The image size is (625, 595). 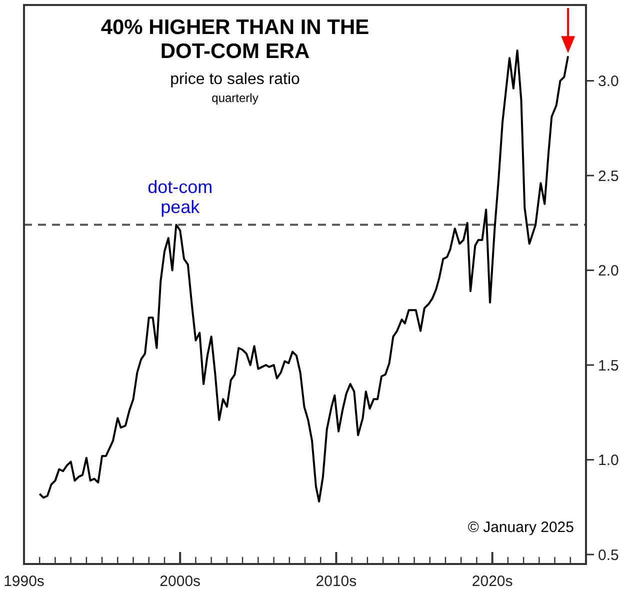 What do you see at coordinates (180, 196) in the screenshot?
I see `ref-line-label: dot-com peak` at bounding box center [180, 196].